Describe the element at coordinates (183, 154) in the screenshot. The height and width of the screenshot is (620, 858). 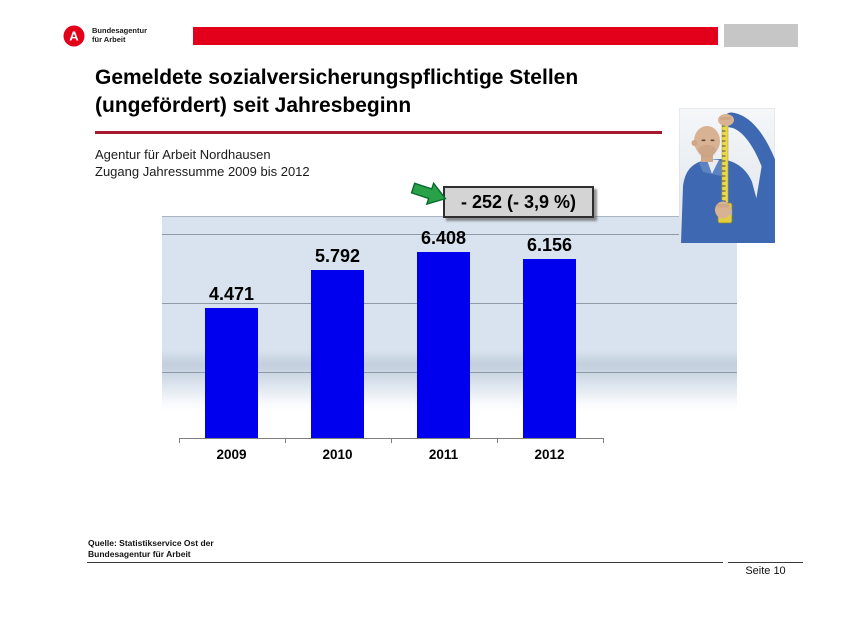
I see `subtitle-line-1: Agentur für Arbeit Nordhausen` at that location.